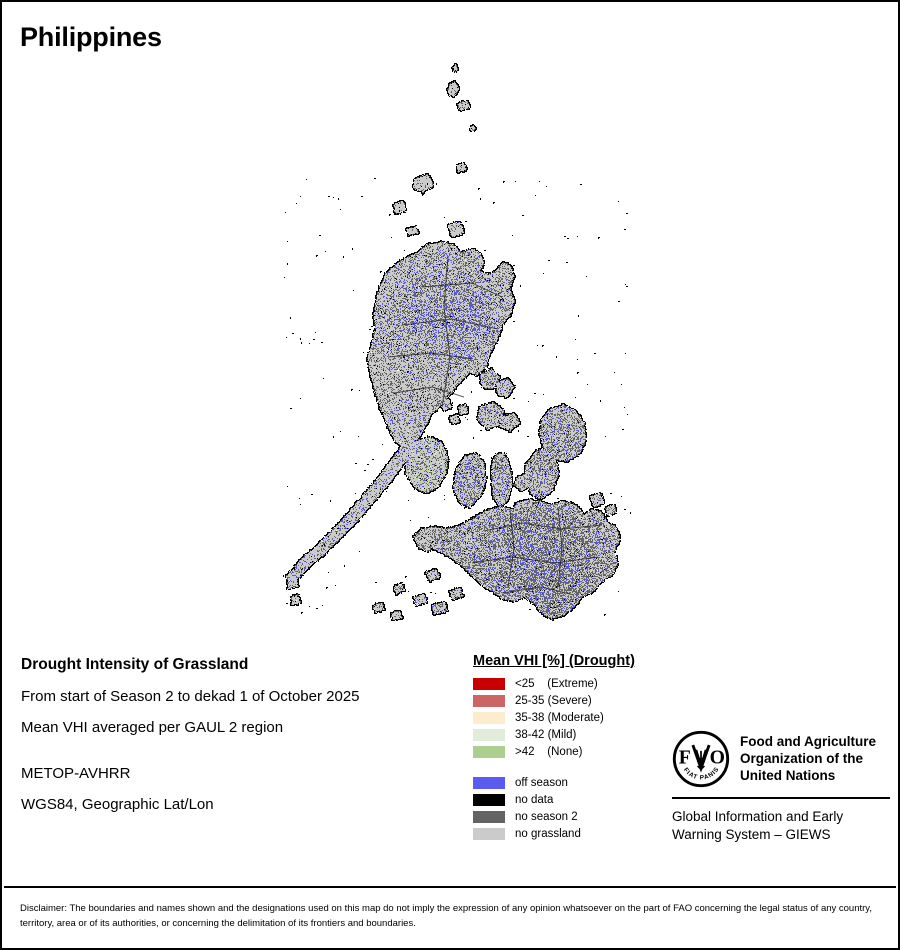 The height and width of the screenshot is (950, 900). I want to click on fao-logo-icon: F O FIAT PANIS, so click(701, 759).